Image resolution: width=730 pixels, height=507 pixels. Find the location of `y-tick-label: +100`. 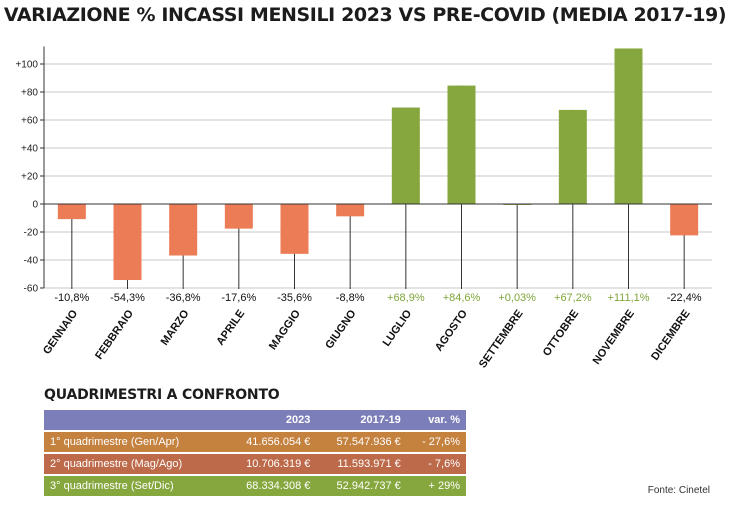

y-tick-label: +100 is located at coordinates (26, 65).